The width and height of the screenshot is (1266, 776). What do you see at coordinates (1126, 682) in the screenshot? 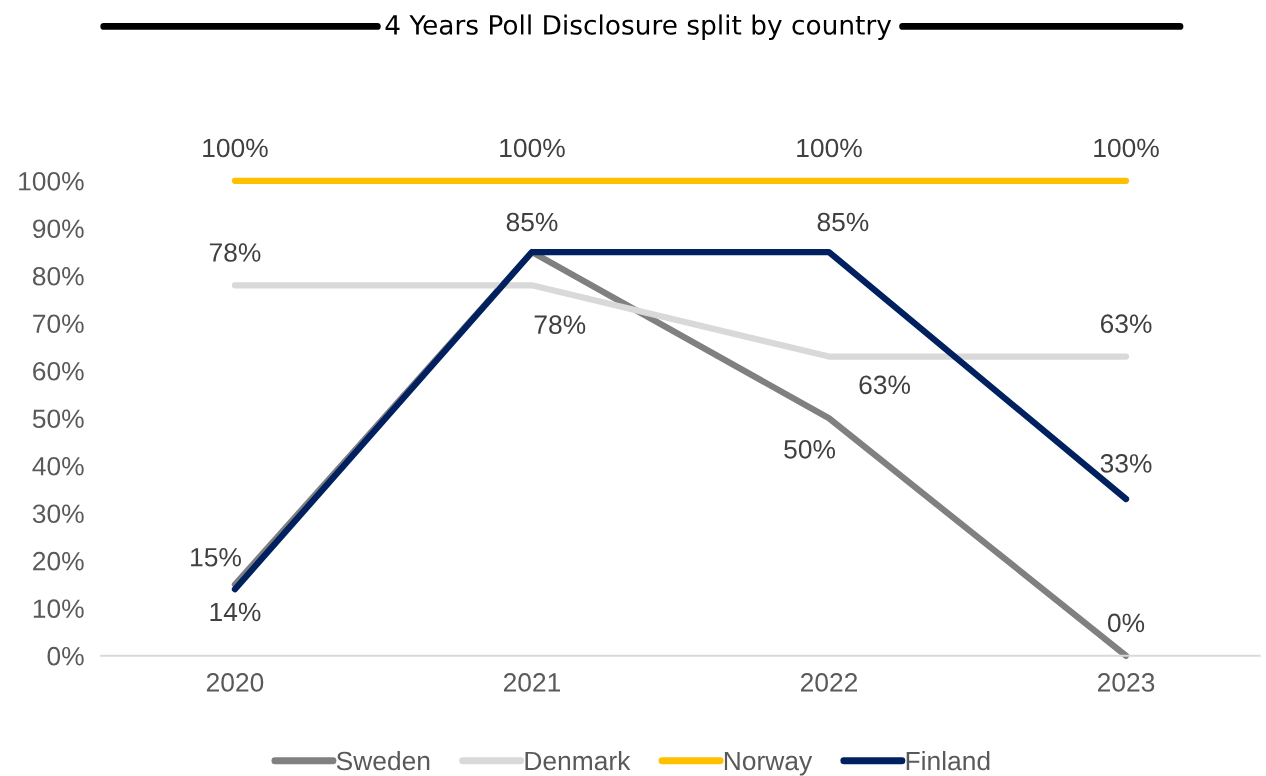
I see `x-tick-label: 2023` at bounding box center [1126, 682].